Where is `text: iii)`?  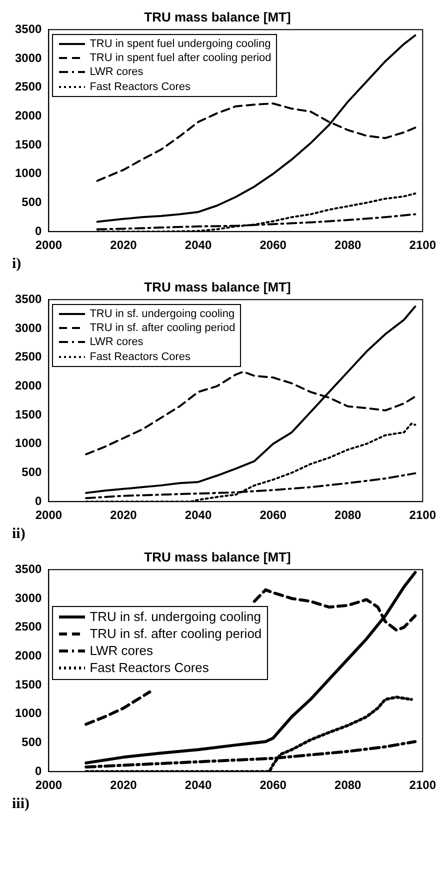
text: iii) is located at coordinates (20, 805).